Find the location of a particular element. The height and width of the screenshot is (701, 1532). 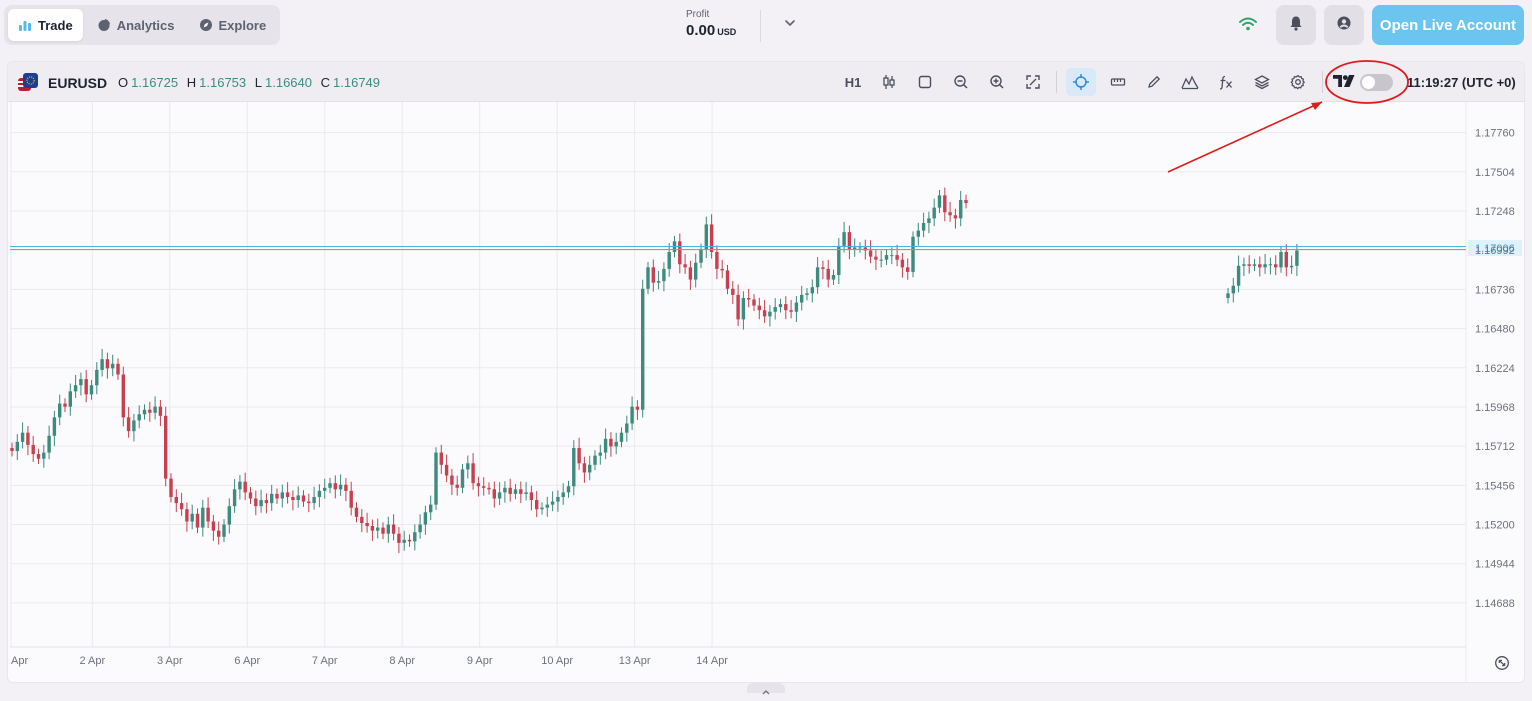

chevron-up-icon is located at coordinates (766, 689).